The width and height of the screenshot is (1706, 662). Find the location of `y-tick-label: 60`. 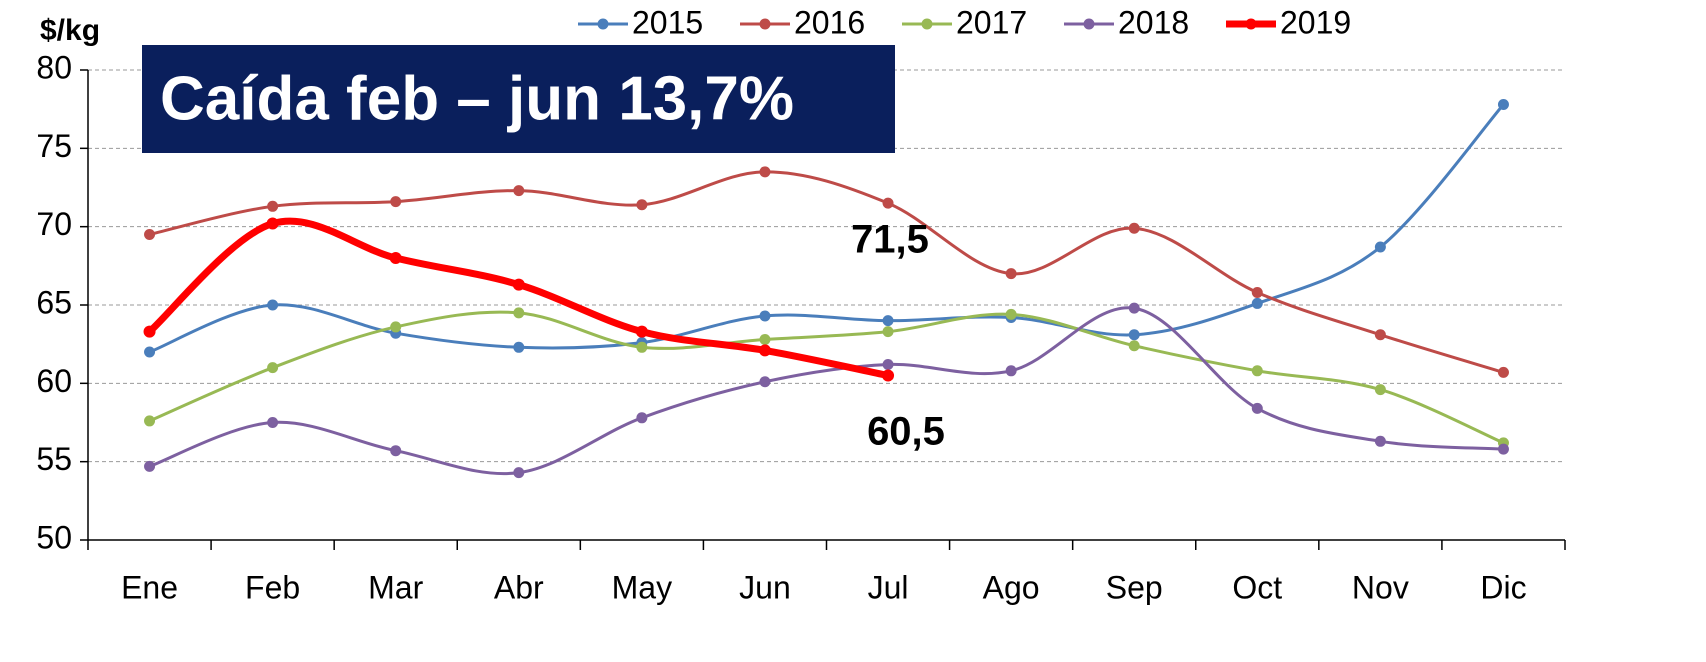

y-tick-label: 60 is located at coordinates (54, 381).